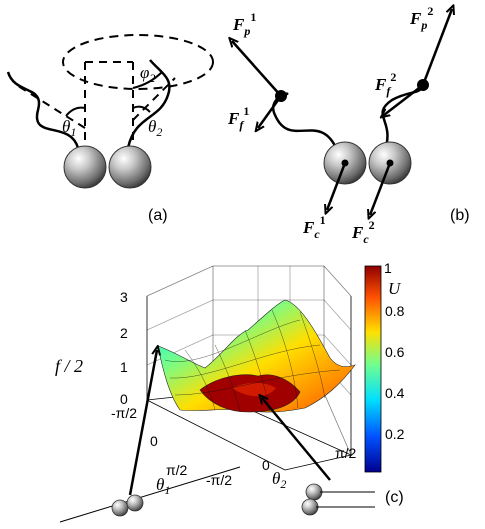 This screenshot has width=485, height=529. What do you see at coordinates (270, 111) in the screenshot?
I see `force-f1-arrow` at bounding box center [270, 111].